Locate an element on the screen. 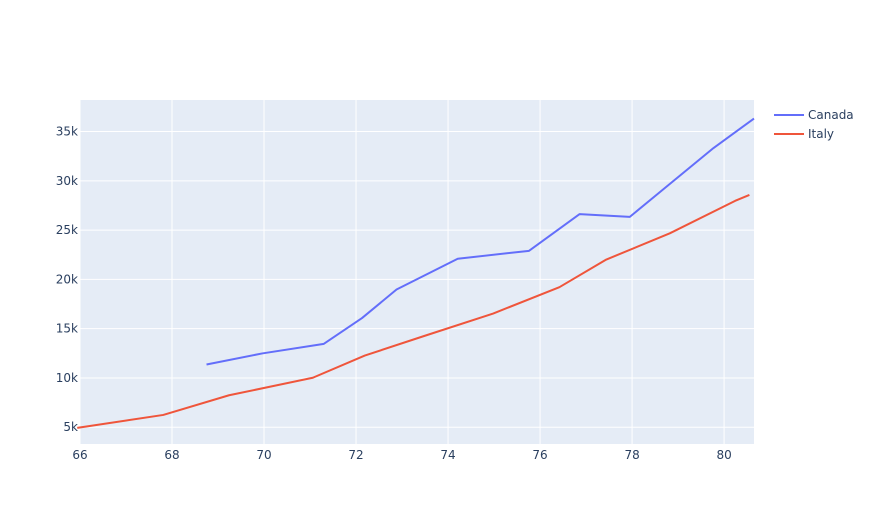  legend: Canada Italy is located at coordinates (814, 124).